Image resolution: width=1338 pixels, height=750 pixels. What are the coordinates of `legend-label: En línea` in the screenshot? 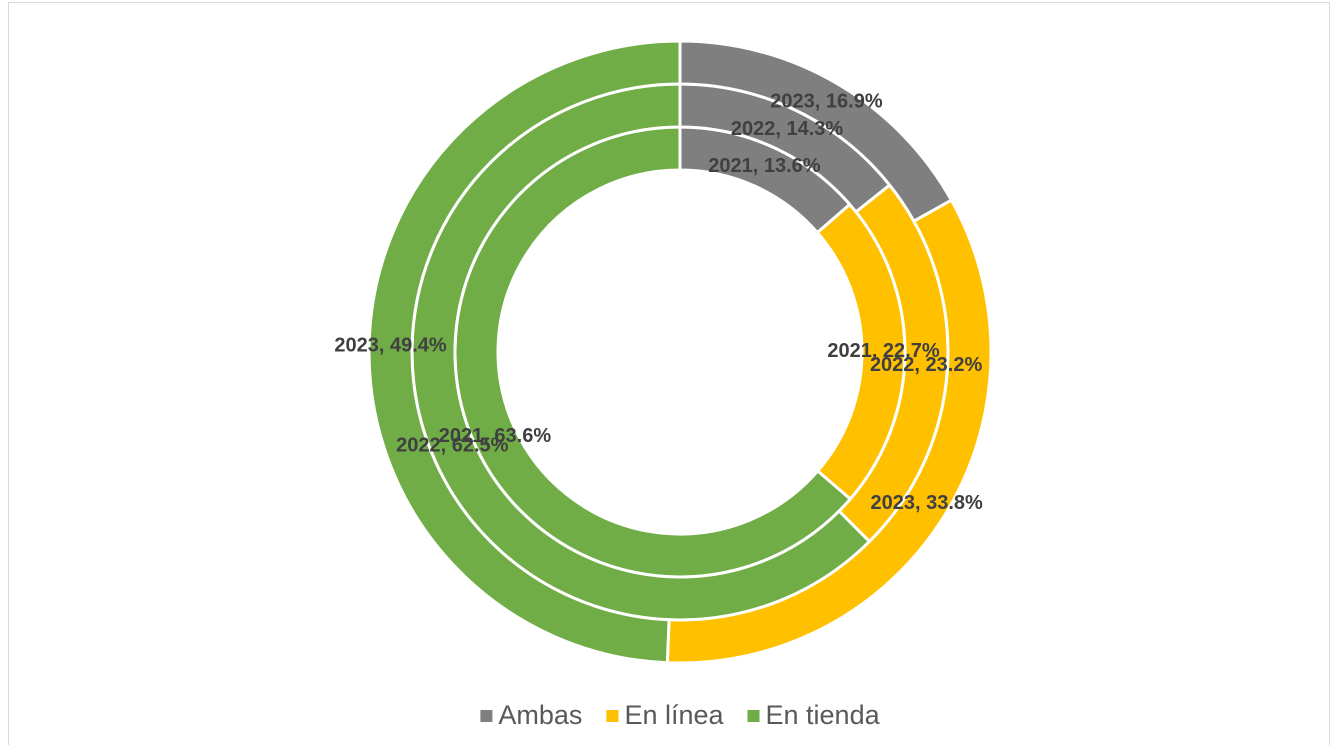 It's located at (674, 715).